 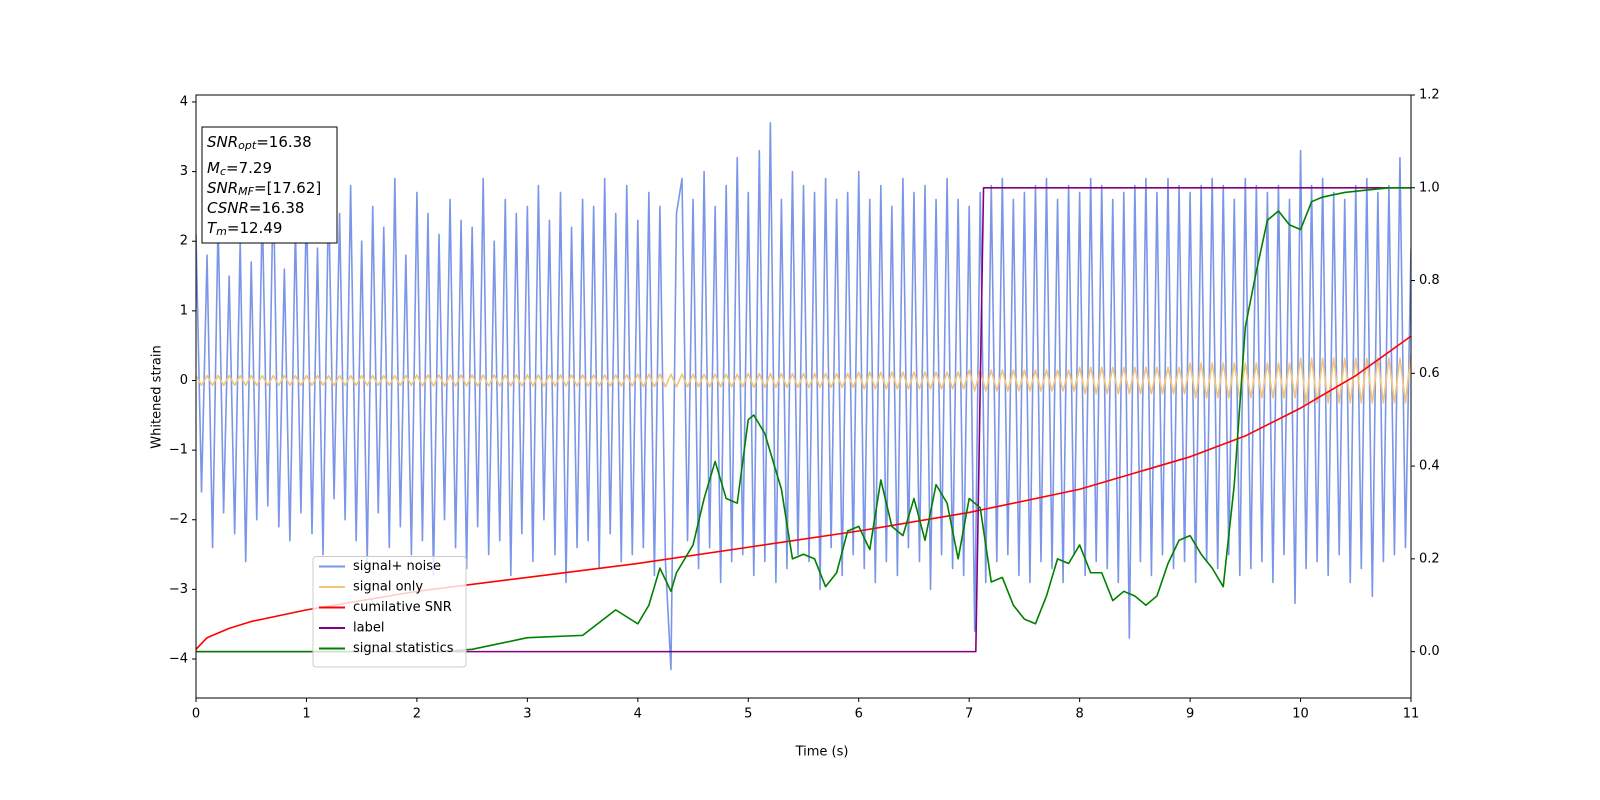 What do you see at coordinates (246, 191) in the screenshot?
I see `annotation-subscript: MF` at bounding box center [246, 191].